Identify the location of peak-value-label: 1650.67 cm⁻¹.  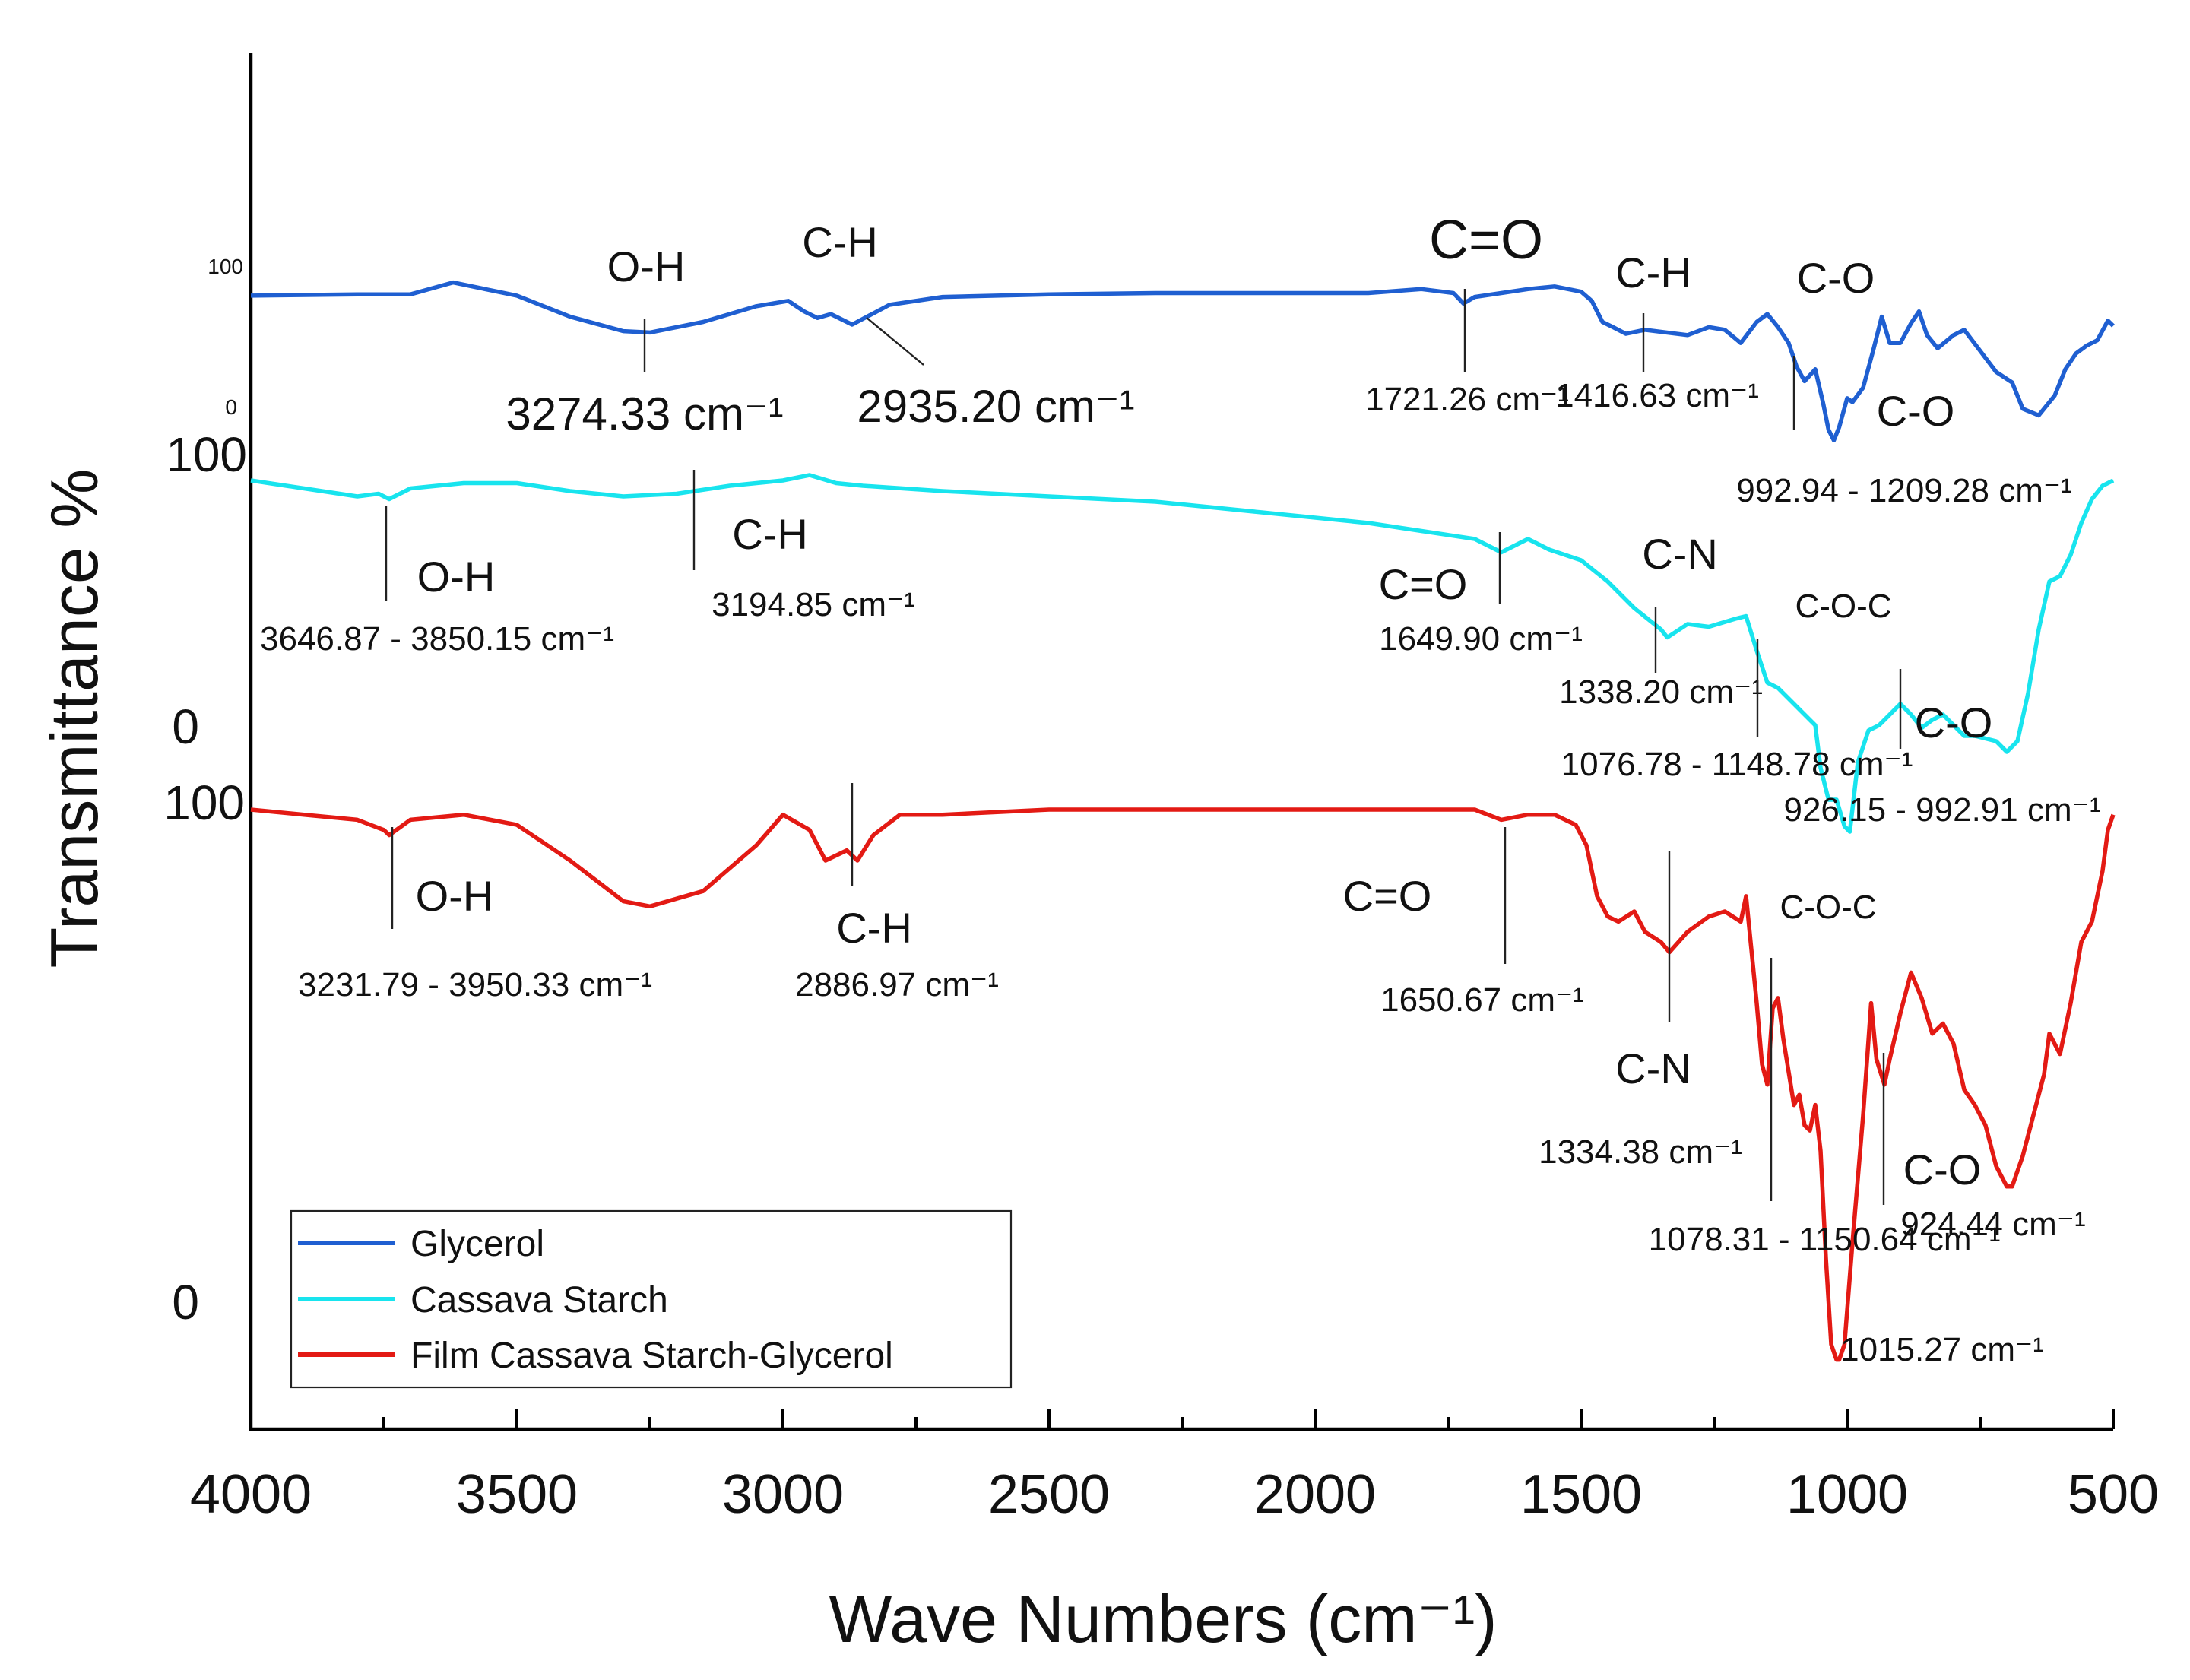
(1482, 1000).